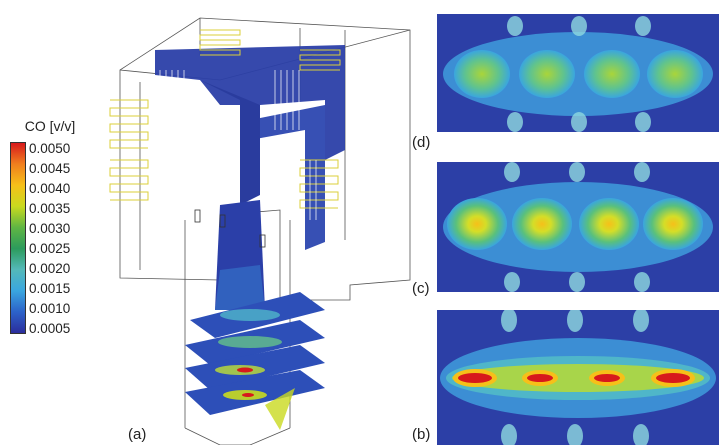  What do you see at coordinates (50, 188) in the screenshot?
I see `legend-tick: 0.0040` at bounding box center [50, 188].